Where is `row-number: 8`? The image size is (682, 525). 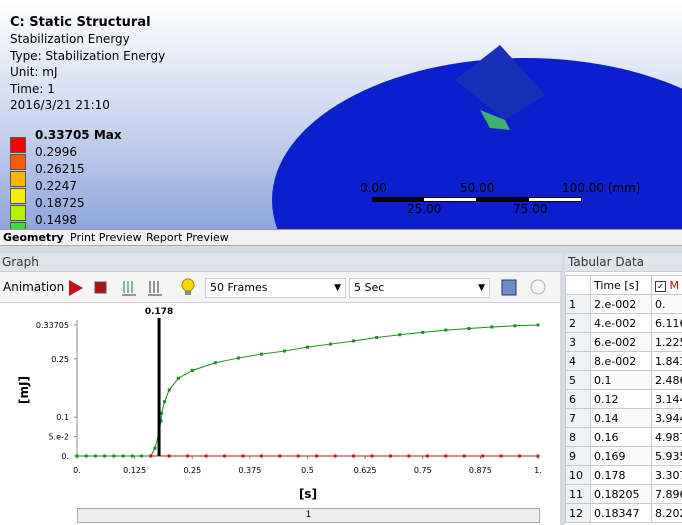 row-number: 8 is located at coordinates (578, 437).